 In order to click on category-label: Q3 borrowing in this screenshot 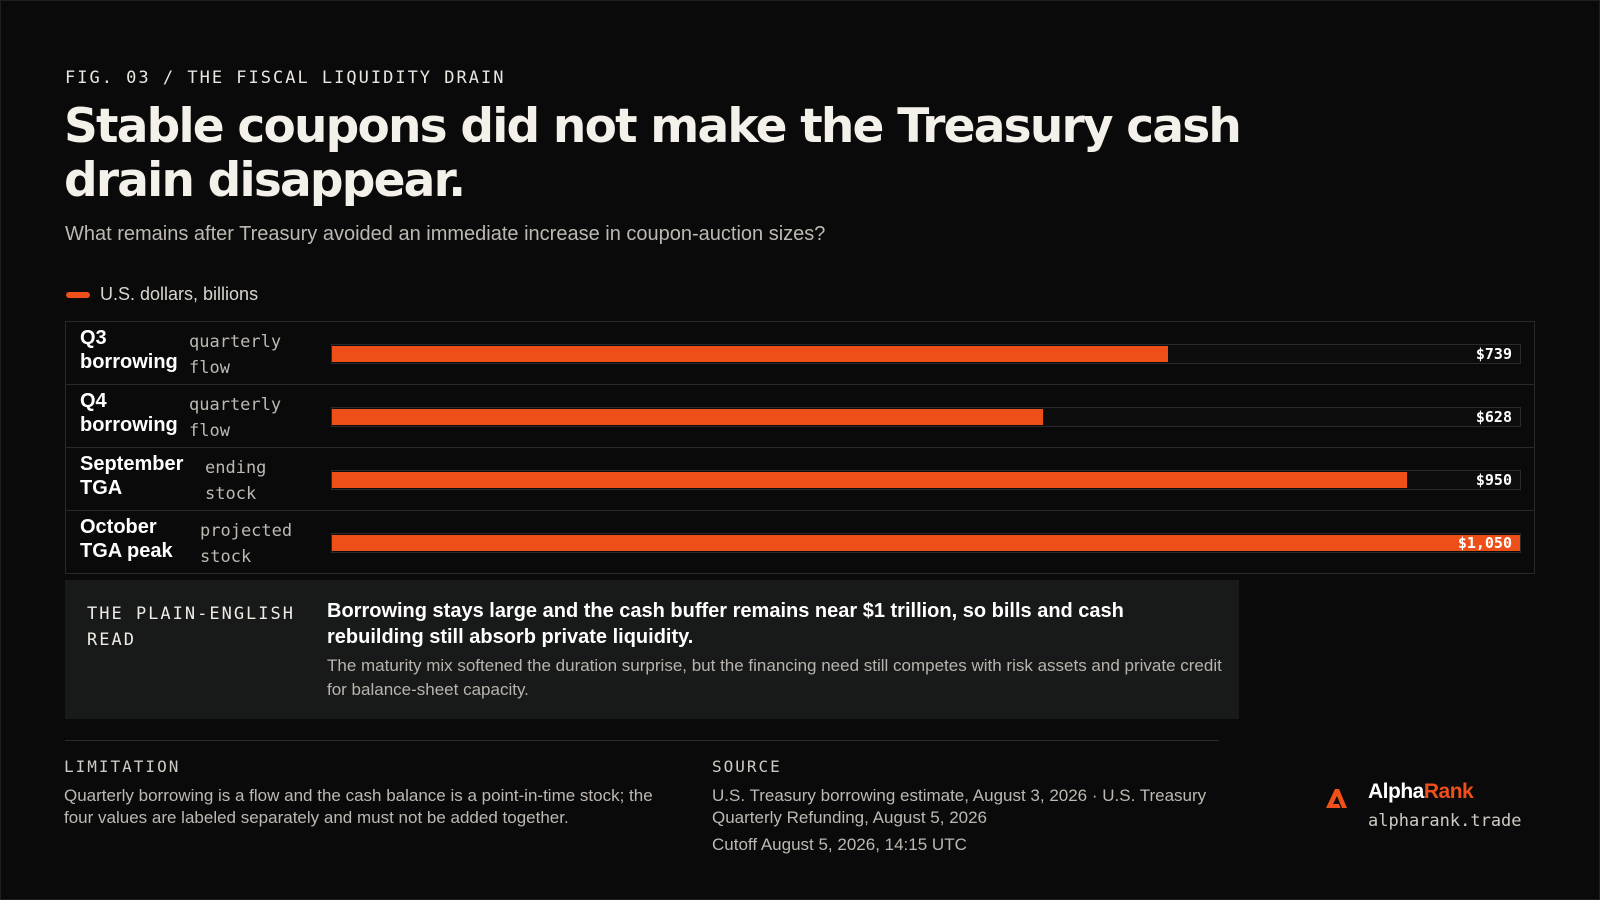, I will do `click(129, 350)`.